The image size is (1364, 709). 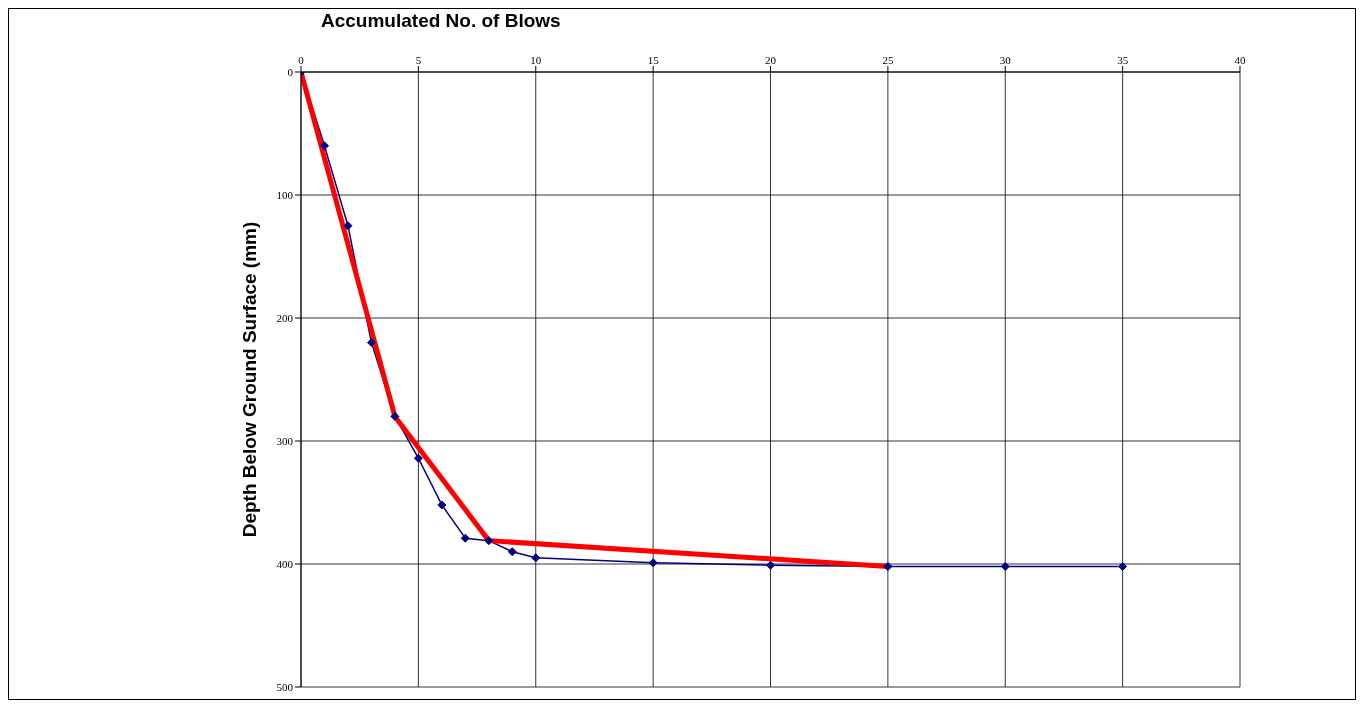 What do you see at coordinates (285, 686) in the screenshot?
I see `y-tick-label: 500` at bounding box center [285, 686].